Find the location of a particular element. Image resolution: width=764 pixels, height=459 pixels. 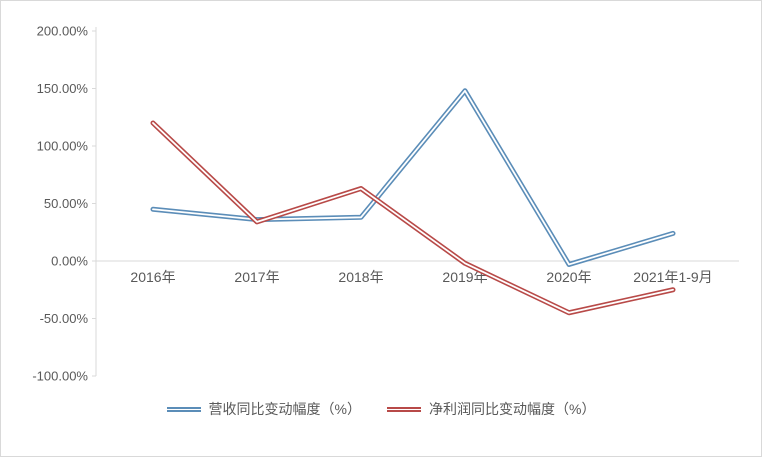

legend-item-revenue: 营收同比变动幅度（%） is located at coordinates (263, 409).